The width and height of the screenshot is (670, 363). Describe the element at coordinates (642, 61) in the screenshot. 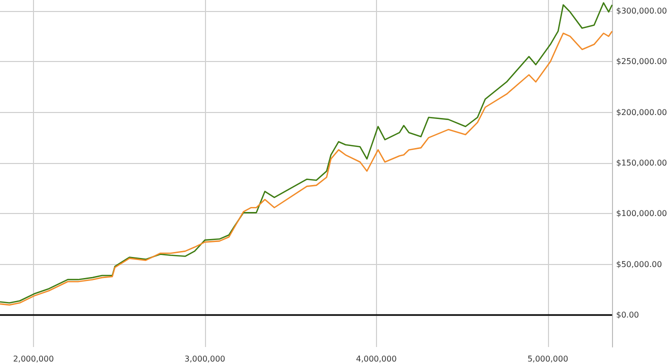

I see `y-tick-label: $250,000.00` at that location.